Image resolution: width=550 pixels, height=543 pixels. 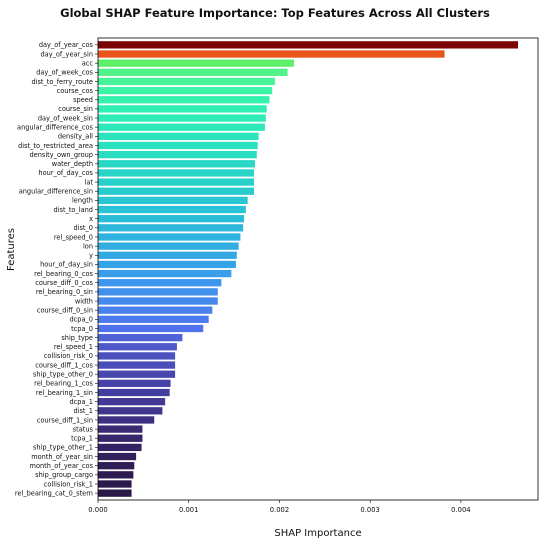 What do you see at coordinates (97, 510) in the screenshot?
I see `x-tick-label: 0.000` at bounding box center [97, 510].